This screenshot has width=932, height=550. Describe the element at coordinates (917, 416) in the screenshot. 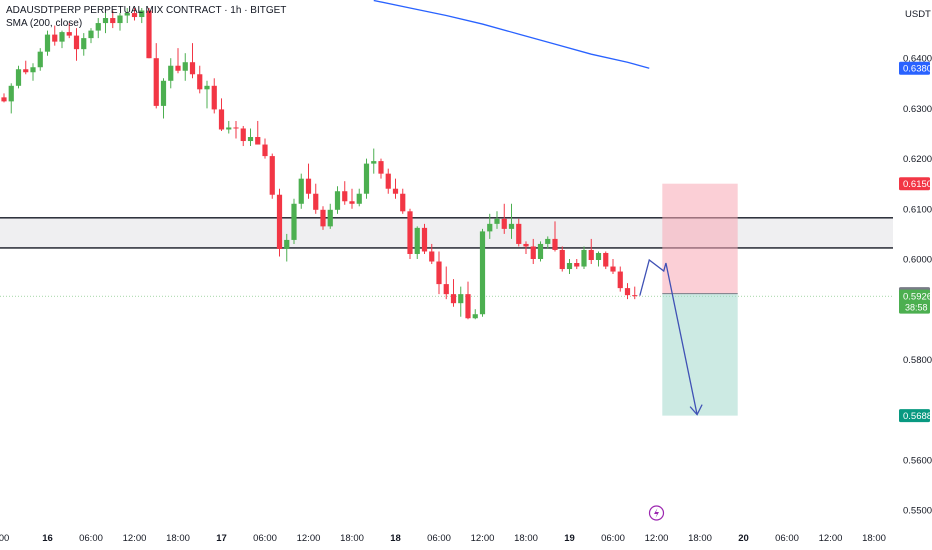

I see `price-label-text: 0.5688` at that location.